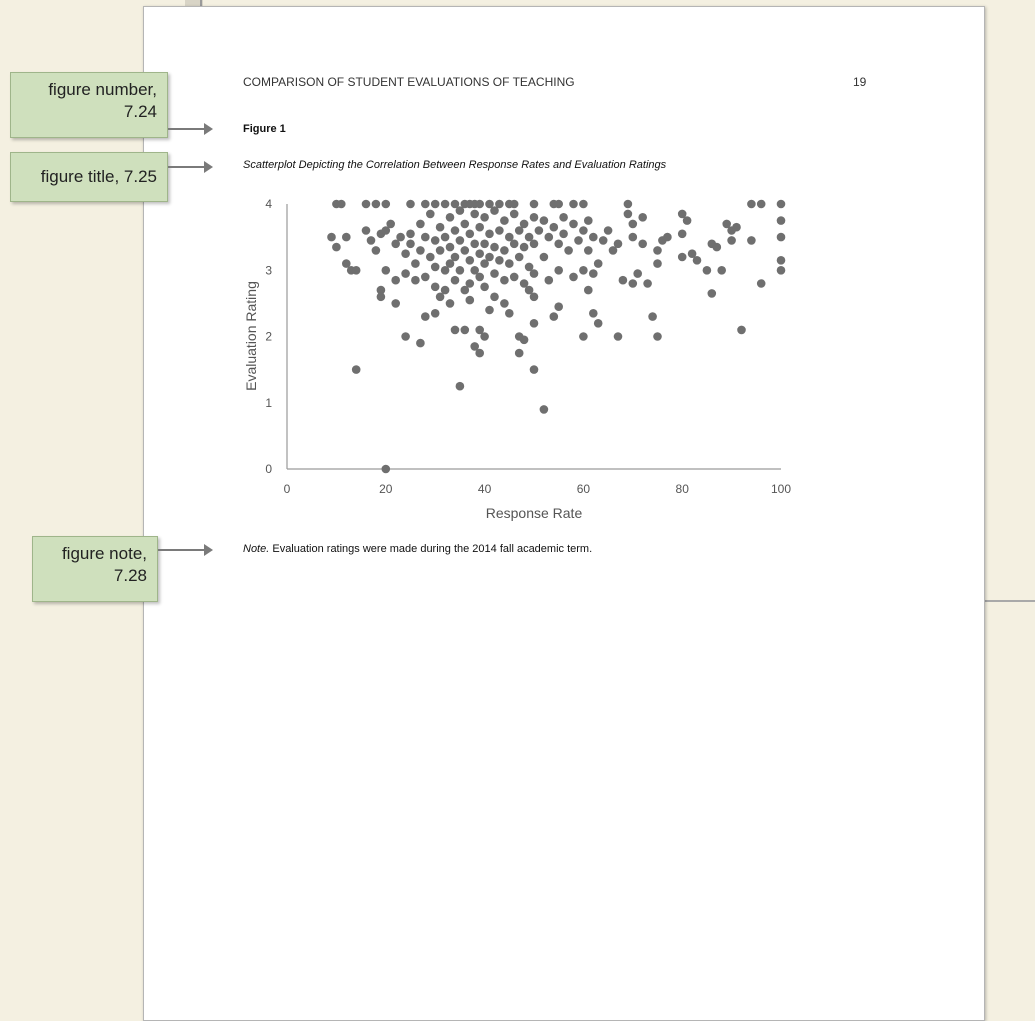  What do you see at coordinates (130, 575) in the screenshot?
I see `callout-figure-note-line2: 7.28` at bounding box center [130, 575].